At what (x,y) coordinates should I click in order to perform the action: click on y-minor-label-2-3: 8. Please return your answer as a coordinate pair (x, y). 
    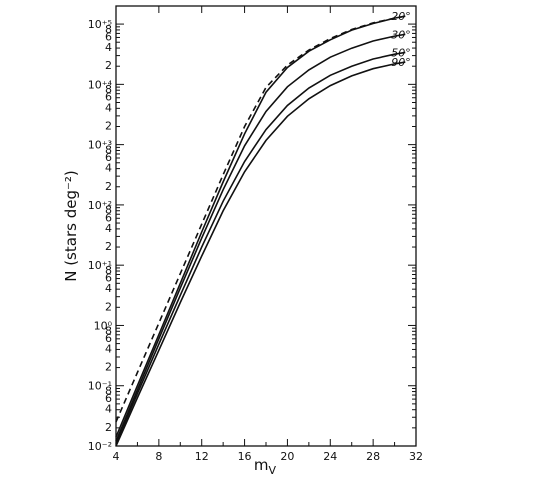
    Looking at the image, I should click on (108, 270).